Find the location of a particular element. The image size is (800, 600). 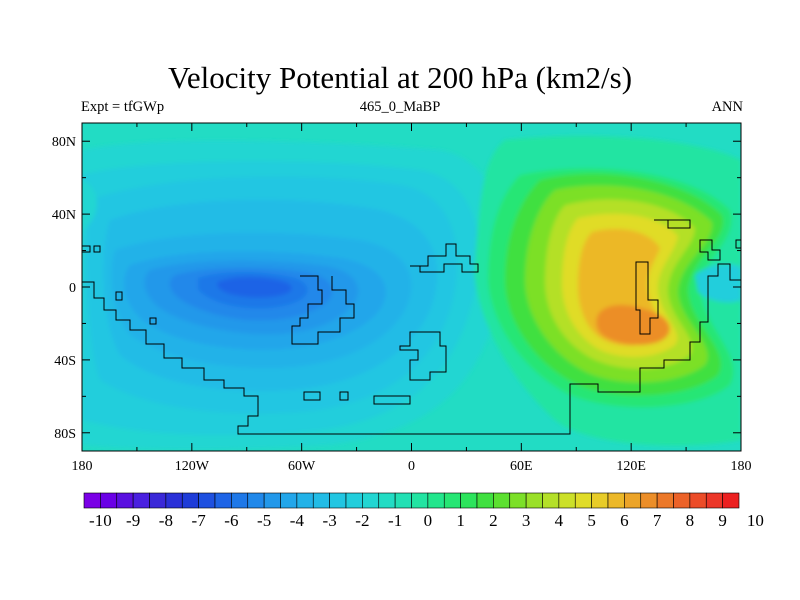

coast-africa-north is located at coordinates (444, 258).